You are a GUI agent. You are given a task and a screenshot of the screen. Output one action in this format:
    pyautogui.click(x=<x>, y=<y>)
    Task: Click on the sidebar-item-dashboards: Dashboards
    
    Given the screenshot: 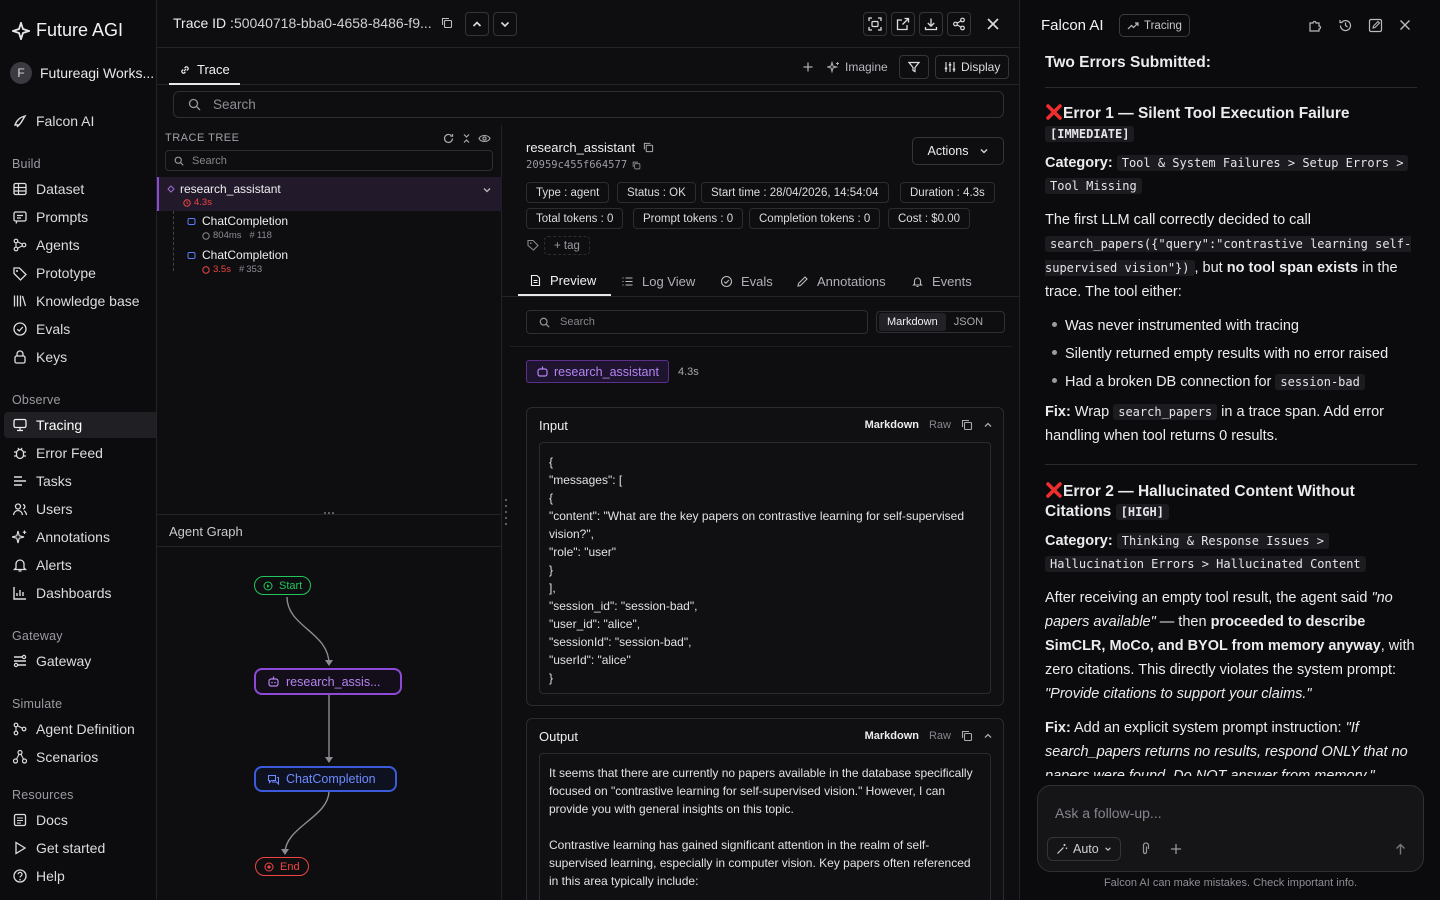 What is the action you would take?
    pyautogui.click(x=62, y=593)
    